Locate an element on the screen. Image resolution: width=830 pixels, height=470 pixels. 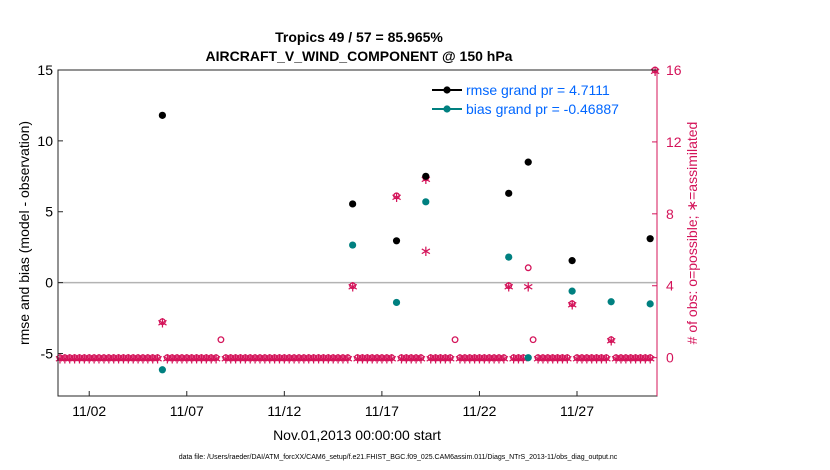
right-y-tick-label: 8 is located at coordinates (670, 214).